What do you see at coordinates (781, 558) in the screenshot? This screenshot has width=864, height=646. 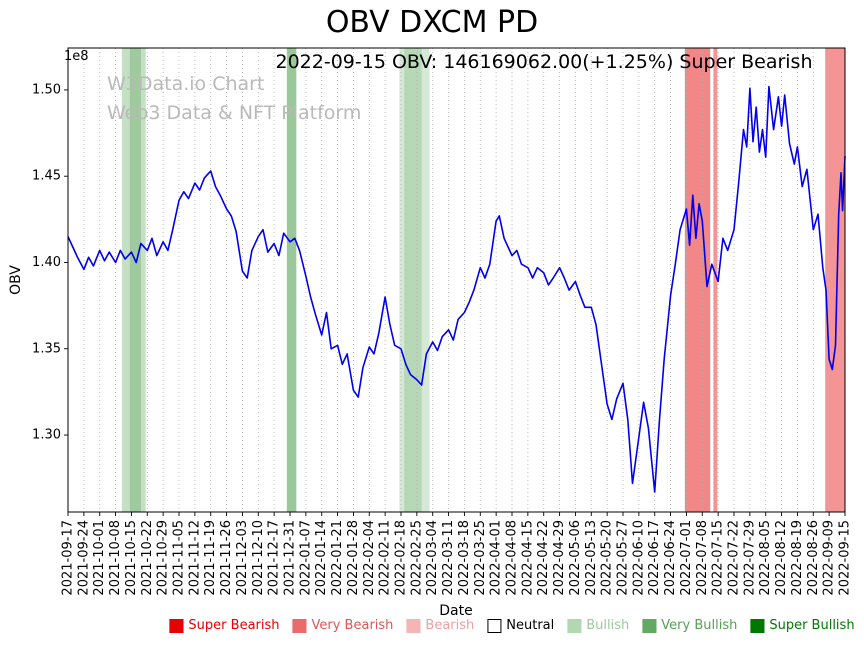 I see `x-tick-label: 2022-08-12` at bounding box center [781, 558].